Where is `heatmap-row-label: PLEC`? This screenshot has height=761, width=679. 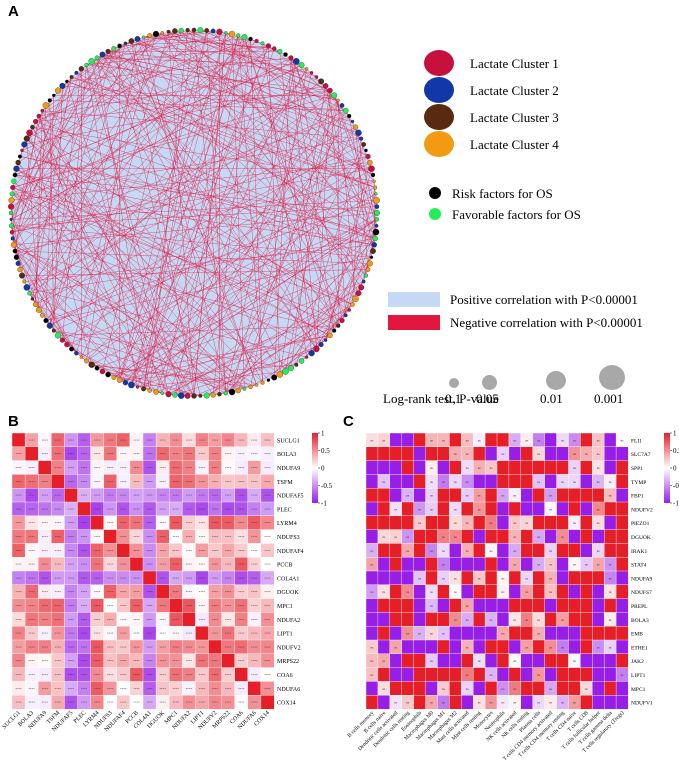
heatmap-row-label: PLEC is located at coordinates (284, 510).